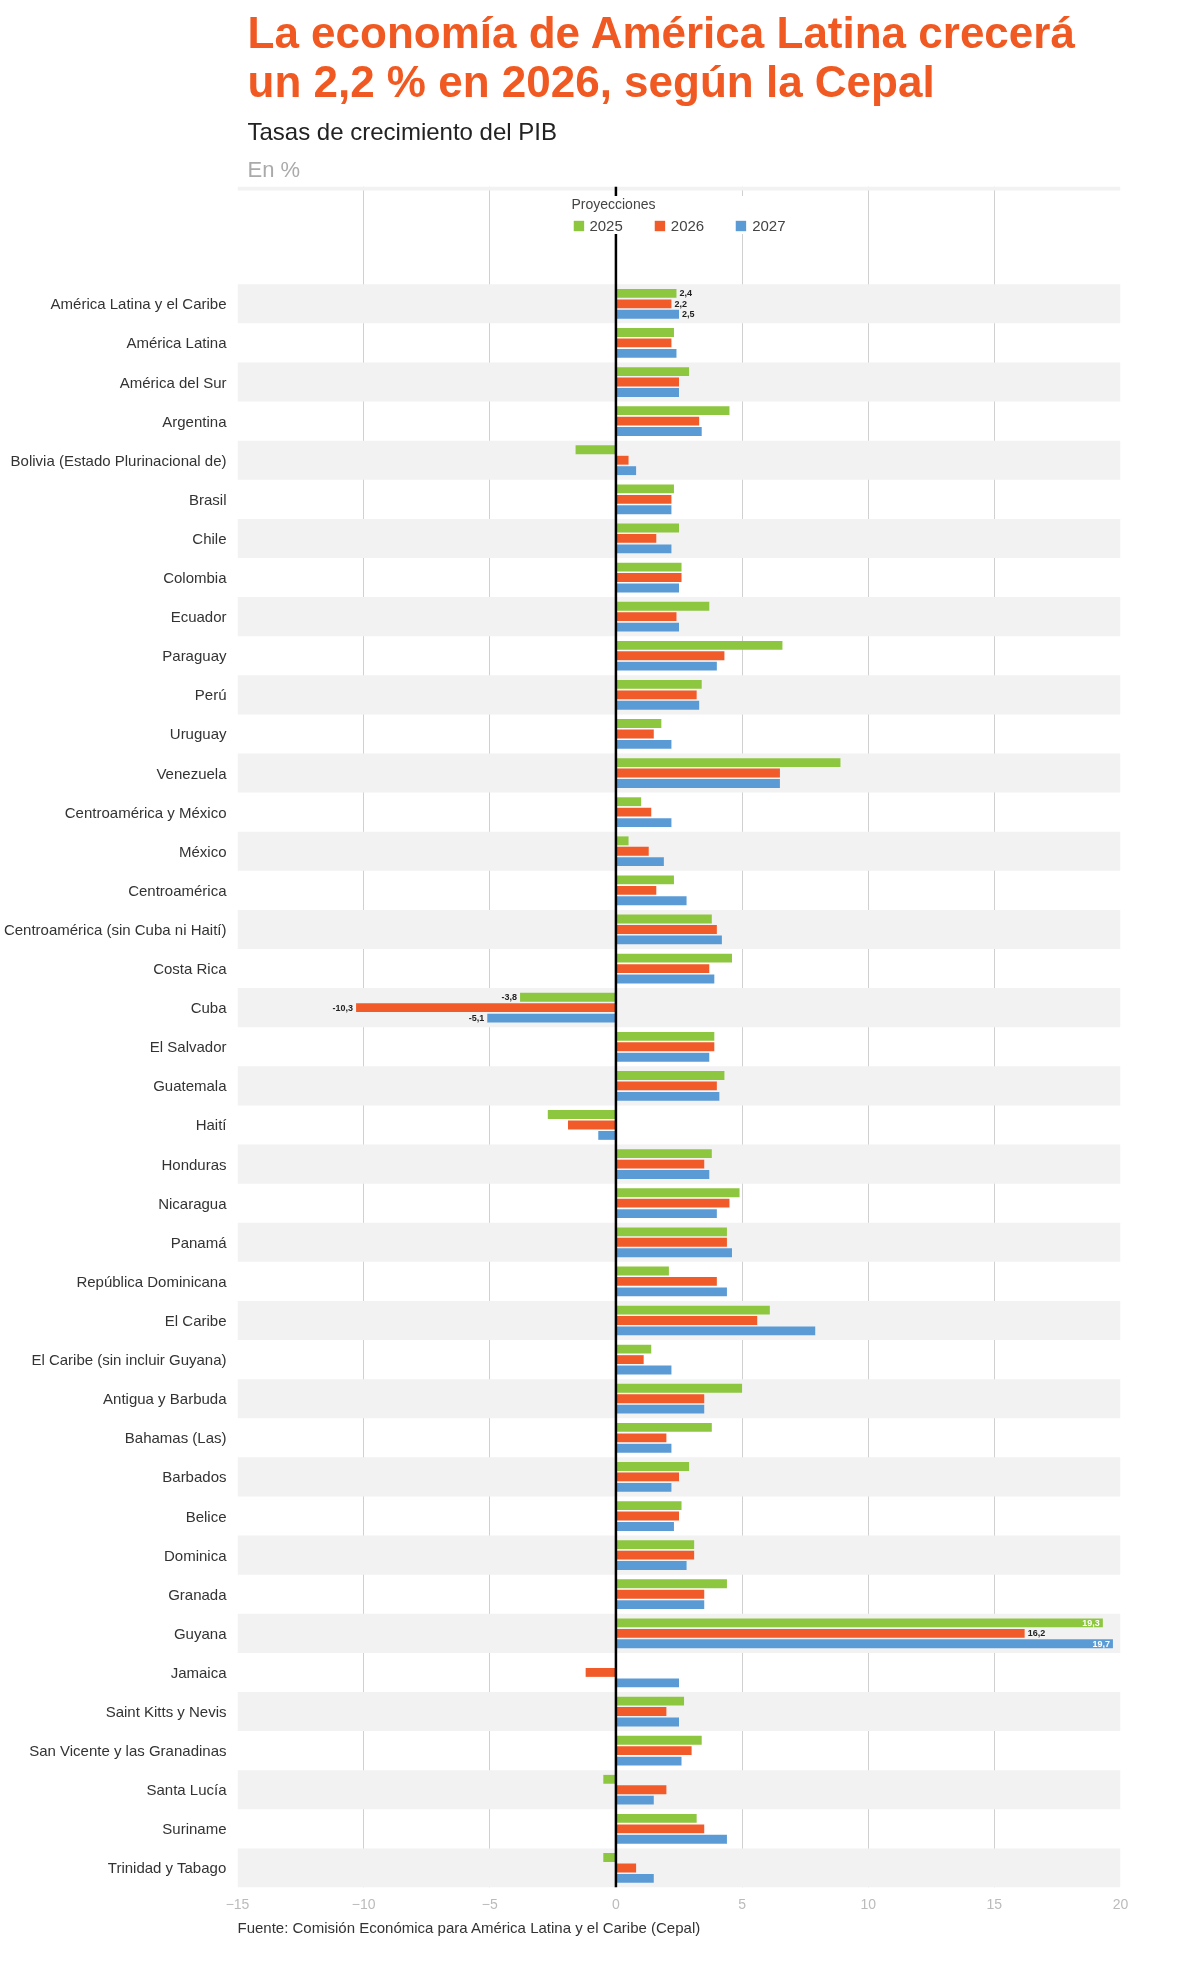 The width and height of the screenshot is (1200, 1965). Describe the element at coordinates (469, 1927) in the screenshot. I see `source-note: Fuente: Comisión Económica para América Latina y el Caribe (Cepal)` at that location.